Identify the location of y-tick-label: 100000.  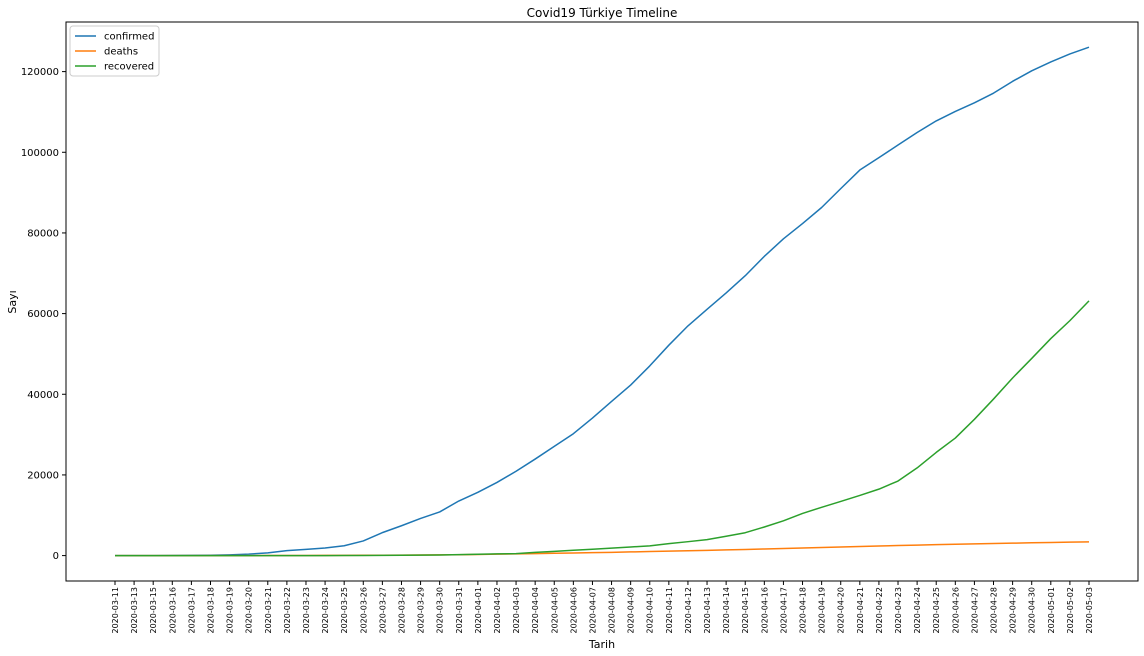
(40, 153).